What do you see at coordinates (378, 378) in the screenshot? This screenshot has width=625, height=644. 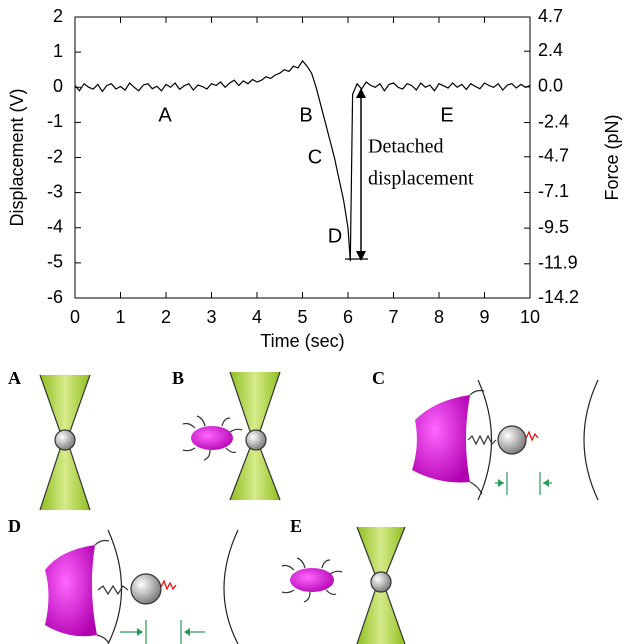 I see `panel-label: C` at bounding box center [378, 378].